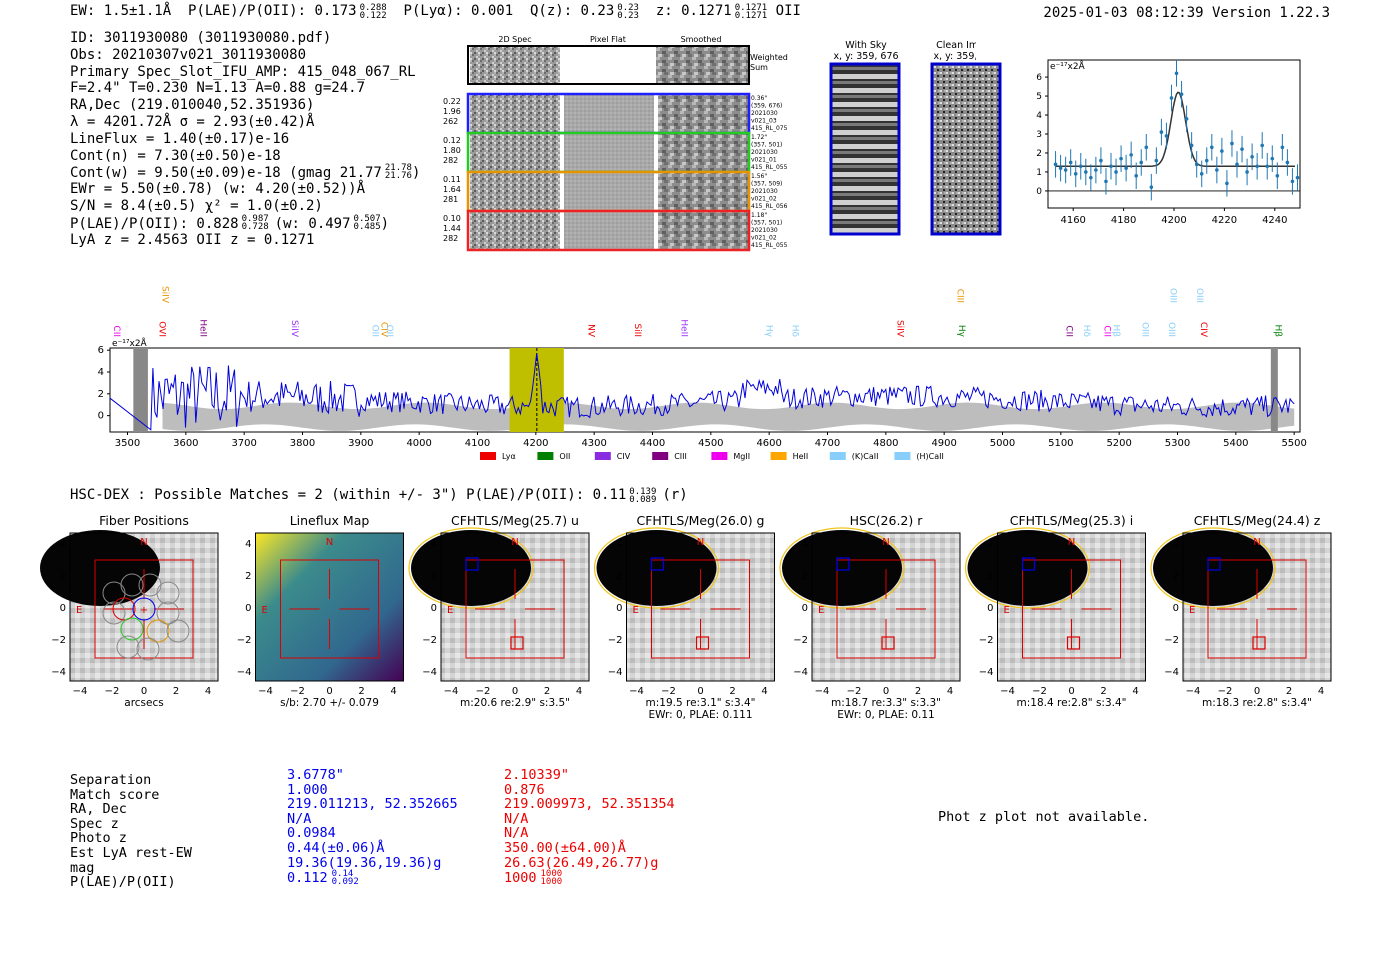 Image resolution: width=1400 pixels, height=953 pixels. What do you see at coordinates (590, 331) in the screenshot?
I see `emission-line-label: NV` at bounding box center [590, 331].